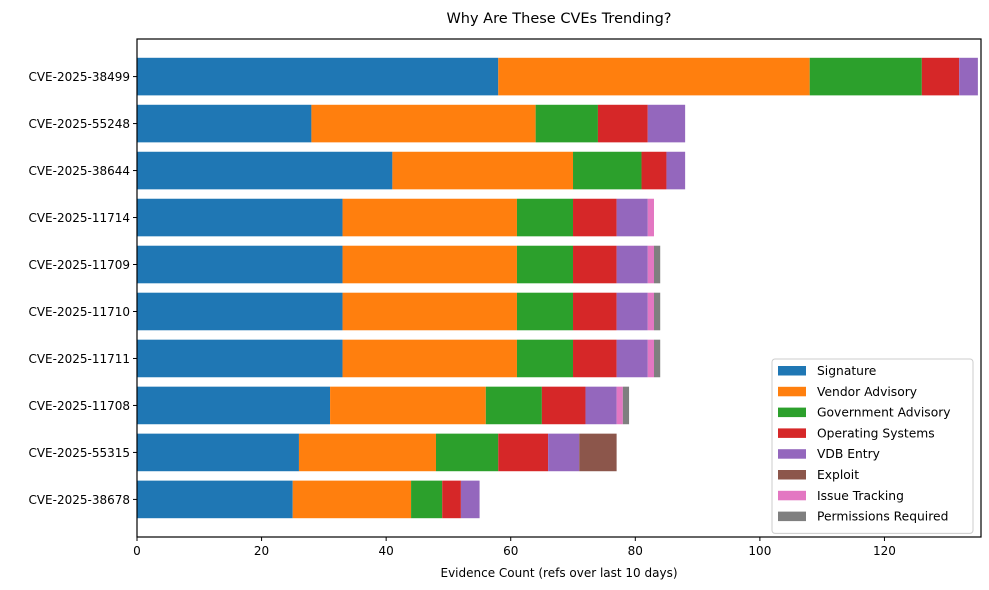 This screenshot has width=989, height=590. Describe the element at coordinates (261, 551) in the screenshot. I see `x-tick-label: 20` at that location.